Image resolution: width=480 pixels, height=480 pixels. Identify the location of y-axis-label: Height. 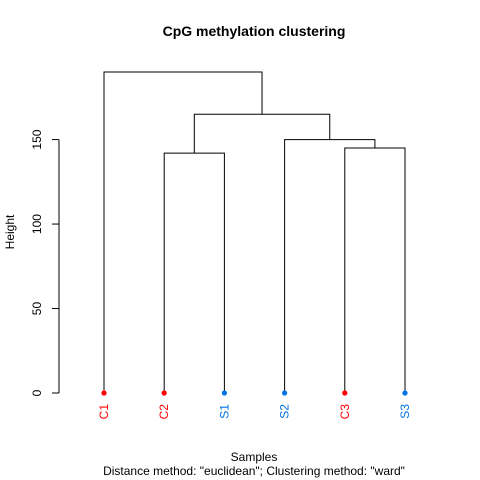
(10, 231).